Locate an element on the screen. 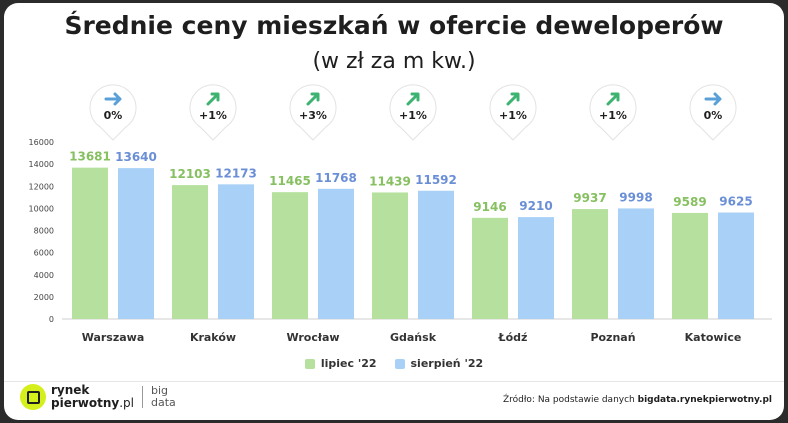  data-label: 9937 is located at coordinates (589, 198).